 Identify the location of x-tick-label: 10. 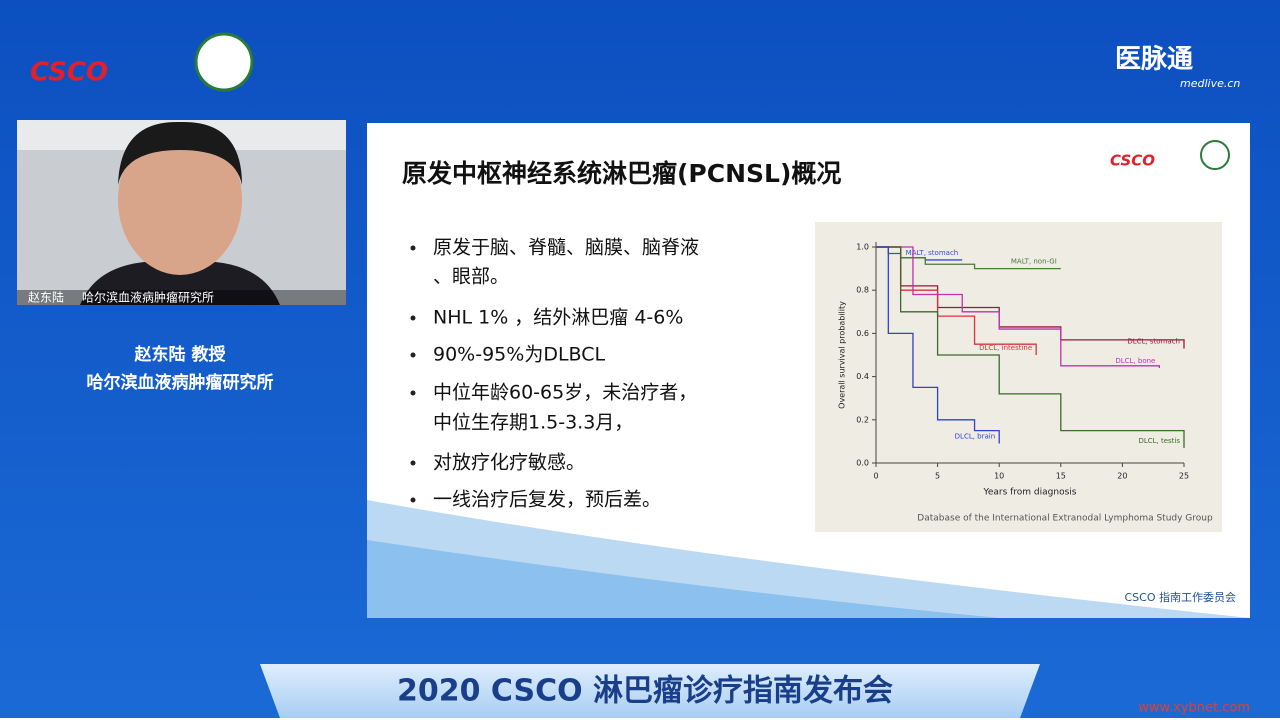
(999, 476).